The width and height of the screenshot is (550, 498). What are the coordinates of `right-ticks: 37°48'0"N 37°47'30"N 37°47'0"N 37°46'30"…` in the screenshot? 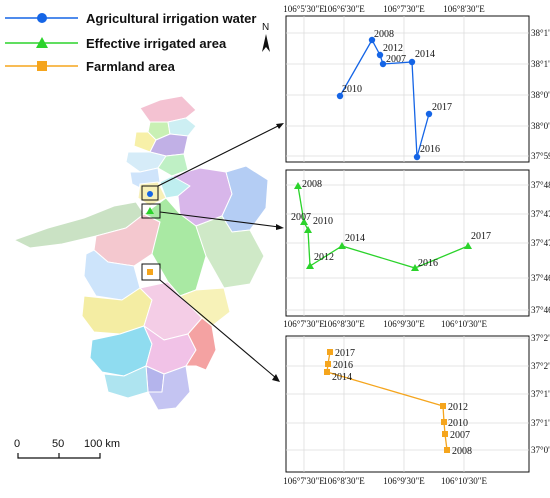 It's located at (540, 247).